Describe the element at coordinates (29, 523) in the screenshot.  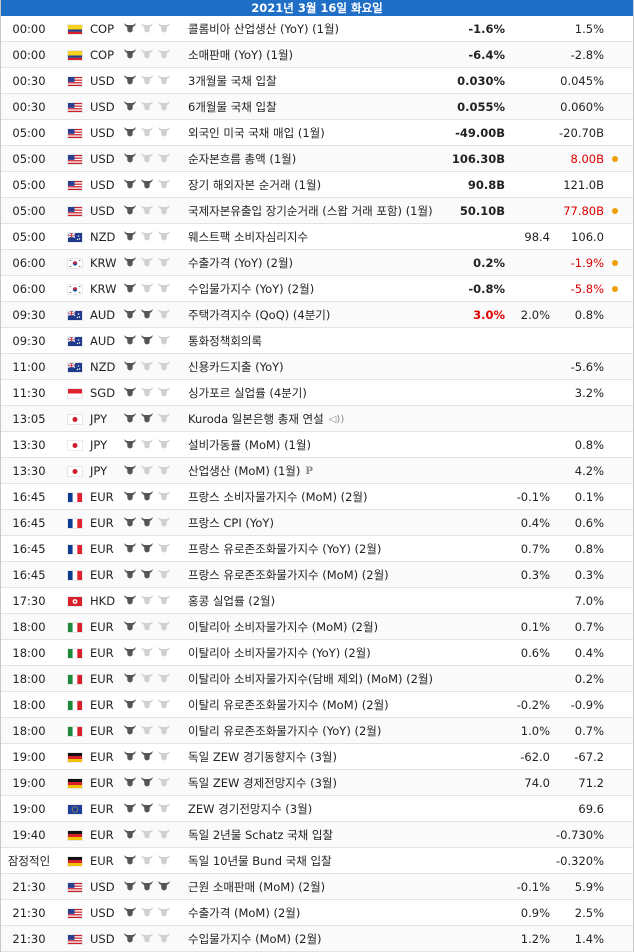
I see `event-time: 16:45` at that location.